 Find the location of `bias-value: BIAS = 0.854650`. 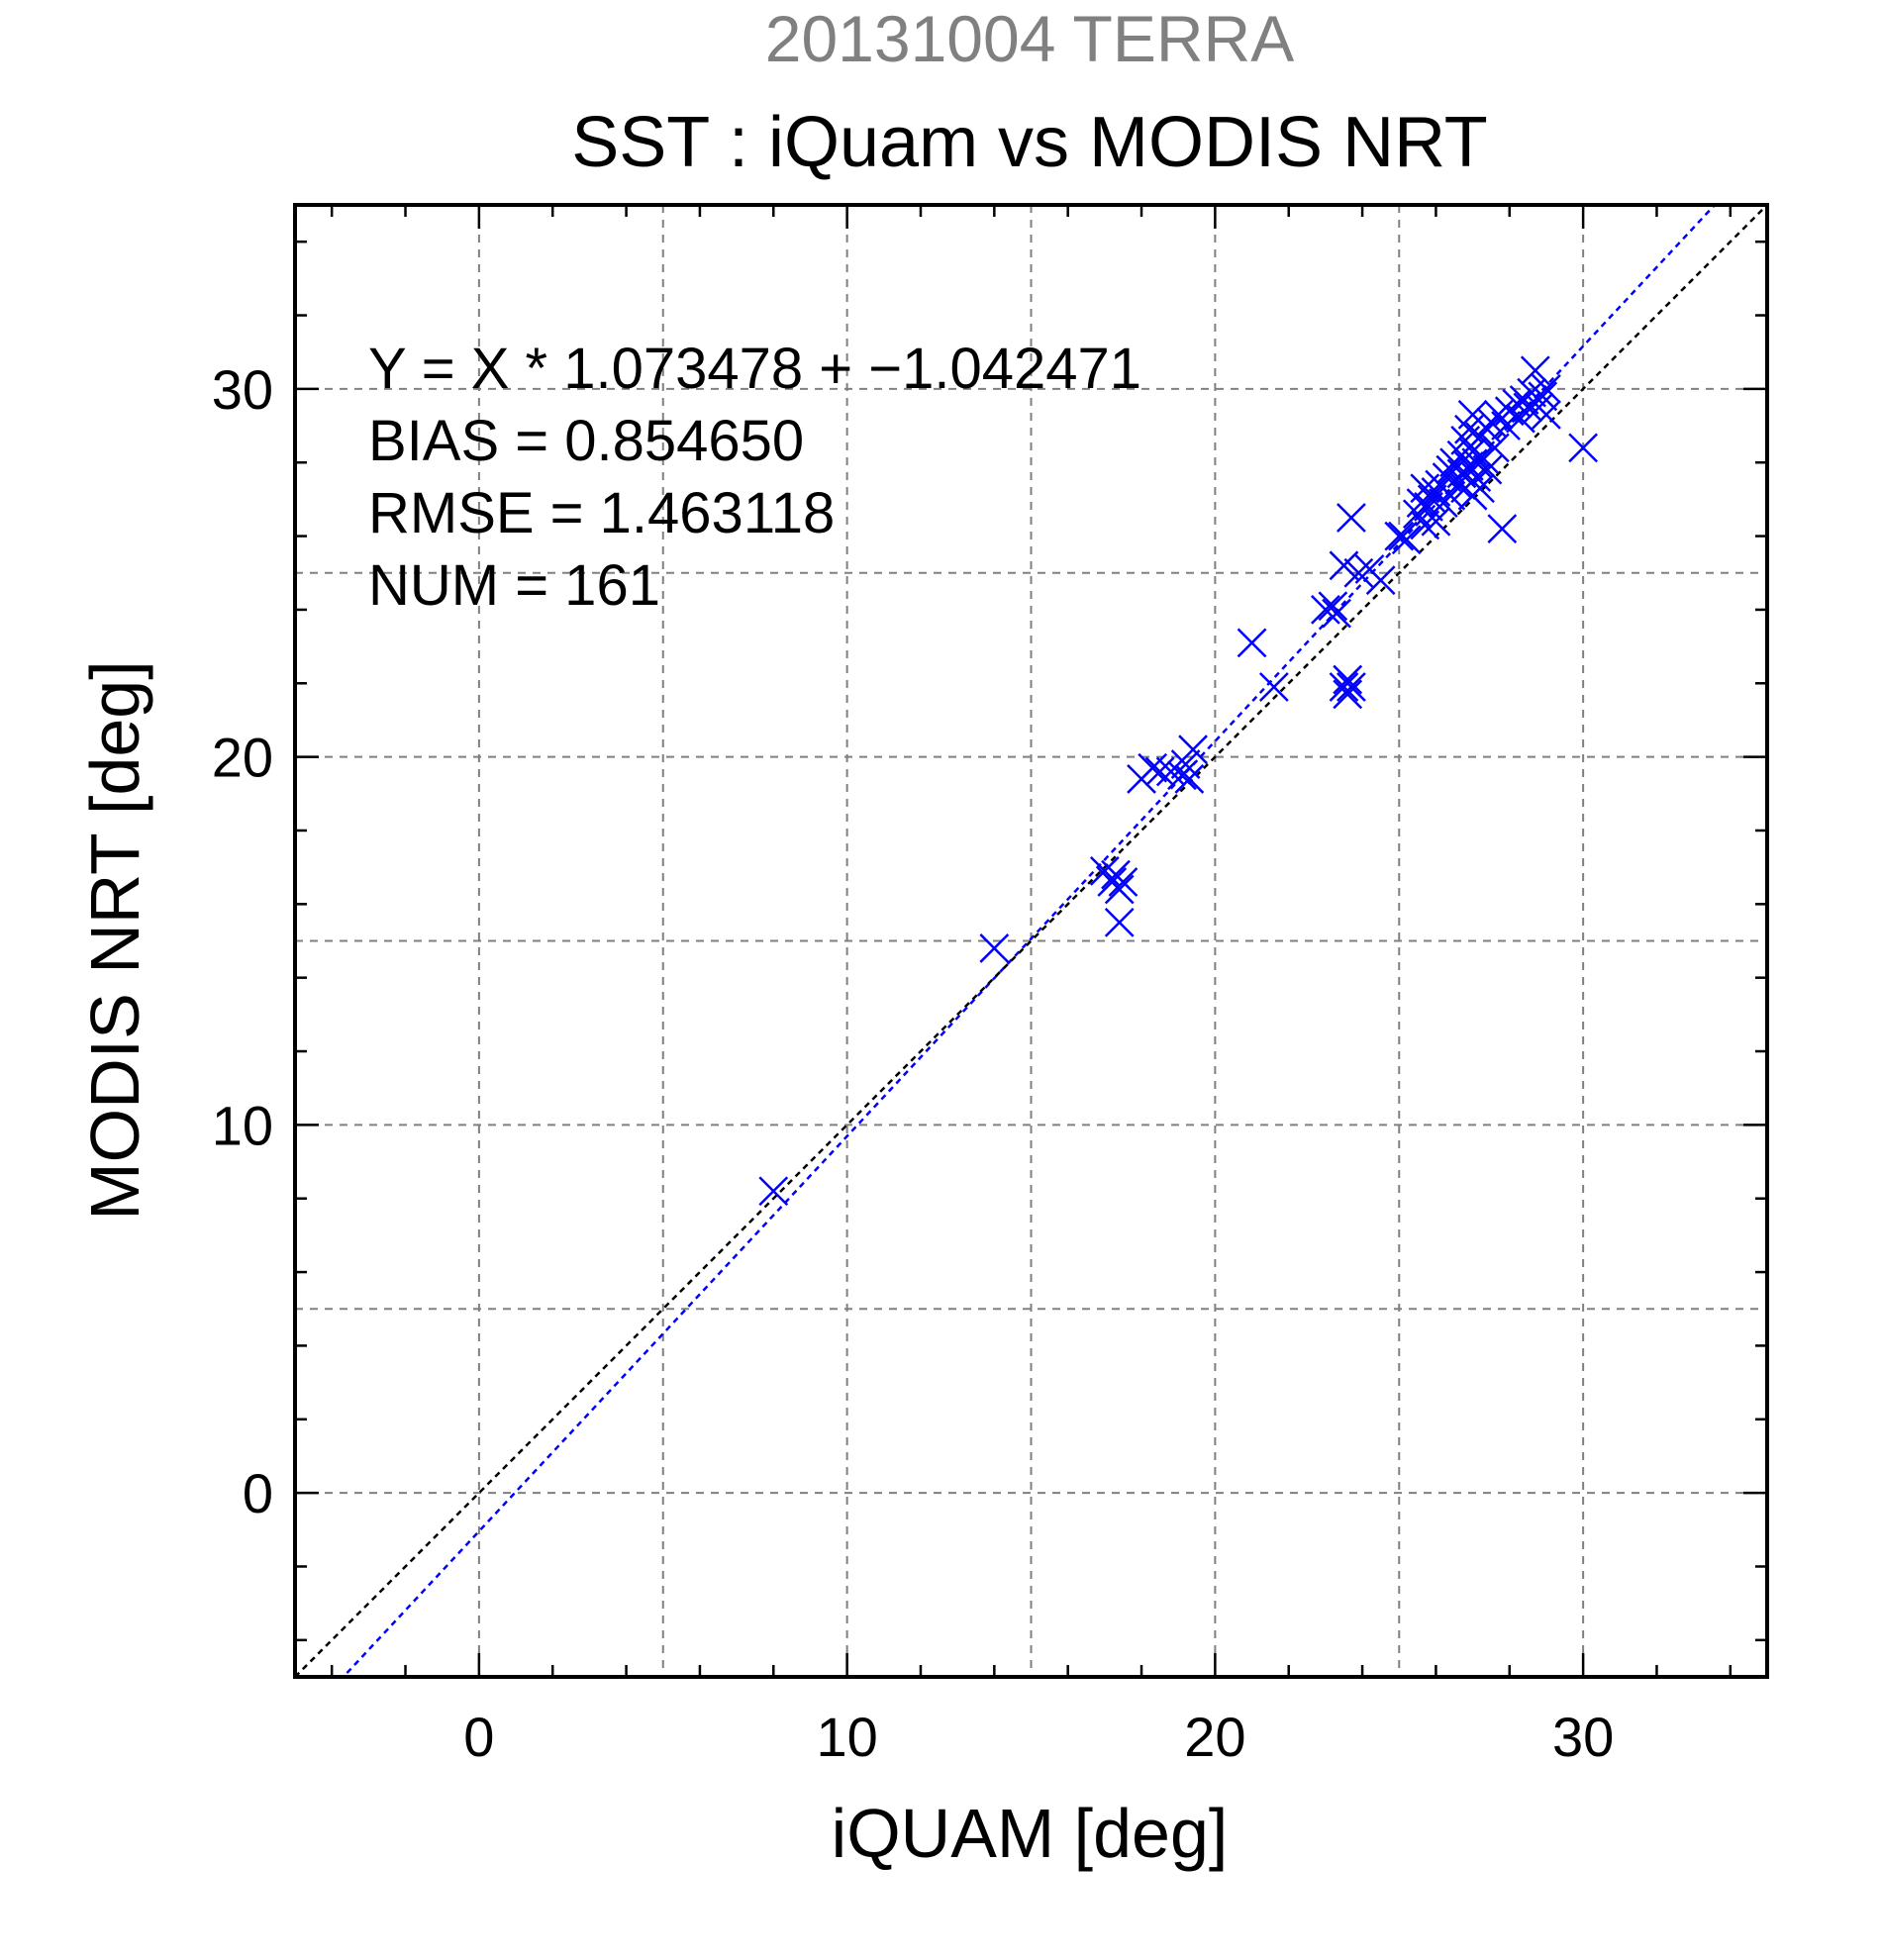

bias-value: BIAS = 0.854650 is located at coordinates (586, 441).